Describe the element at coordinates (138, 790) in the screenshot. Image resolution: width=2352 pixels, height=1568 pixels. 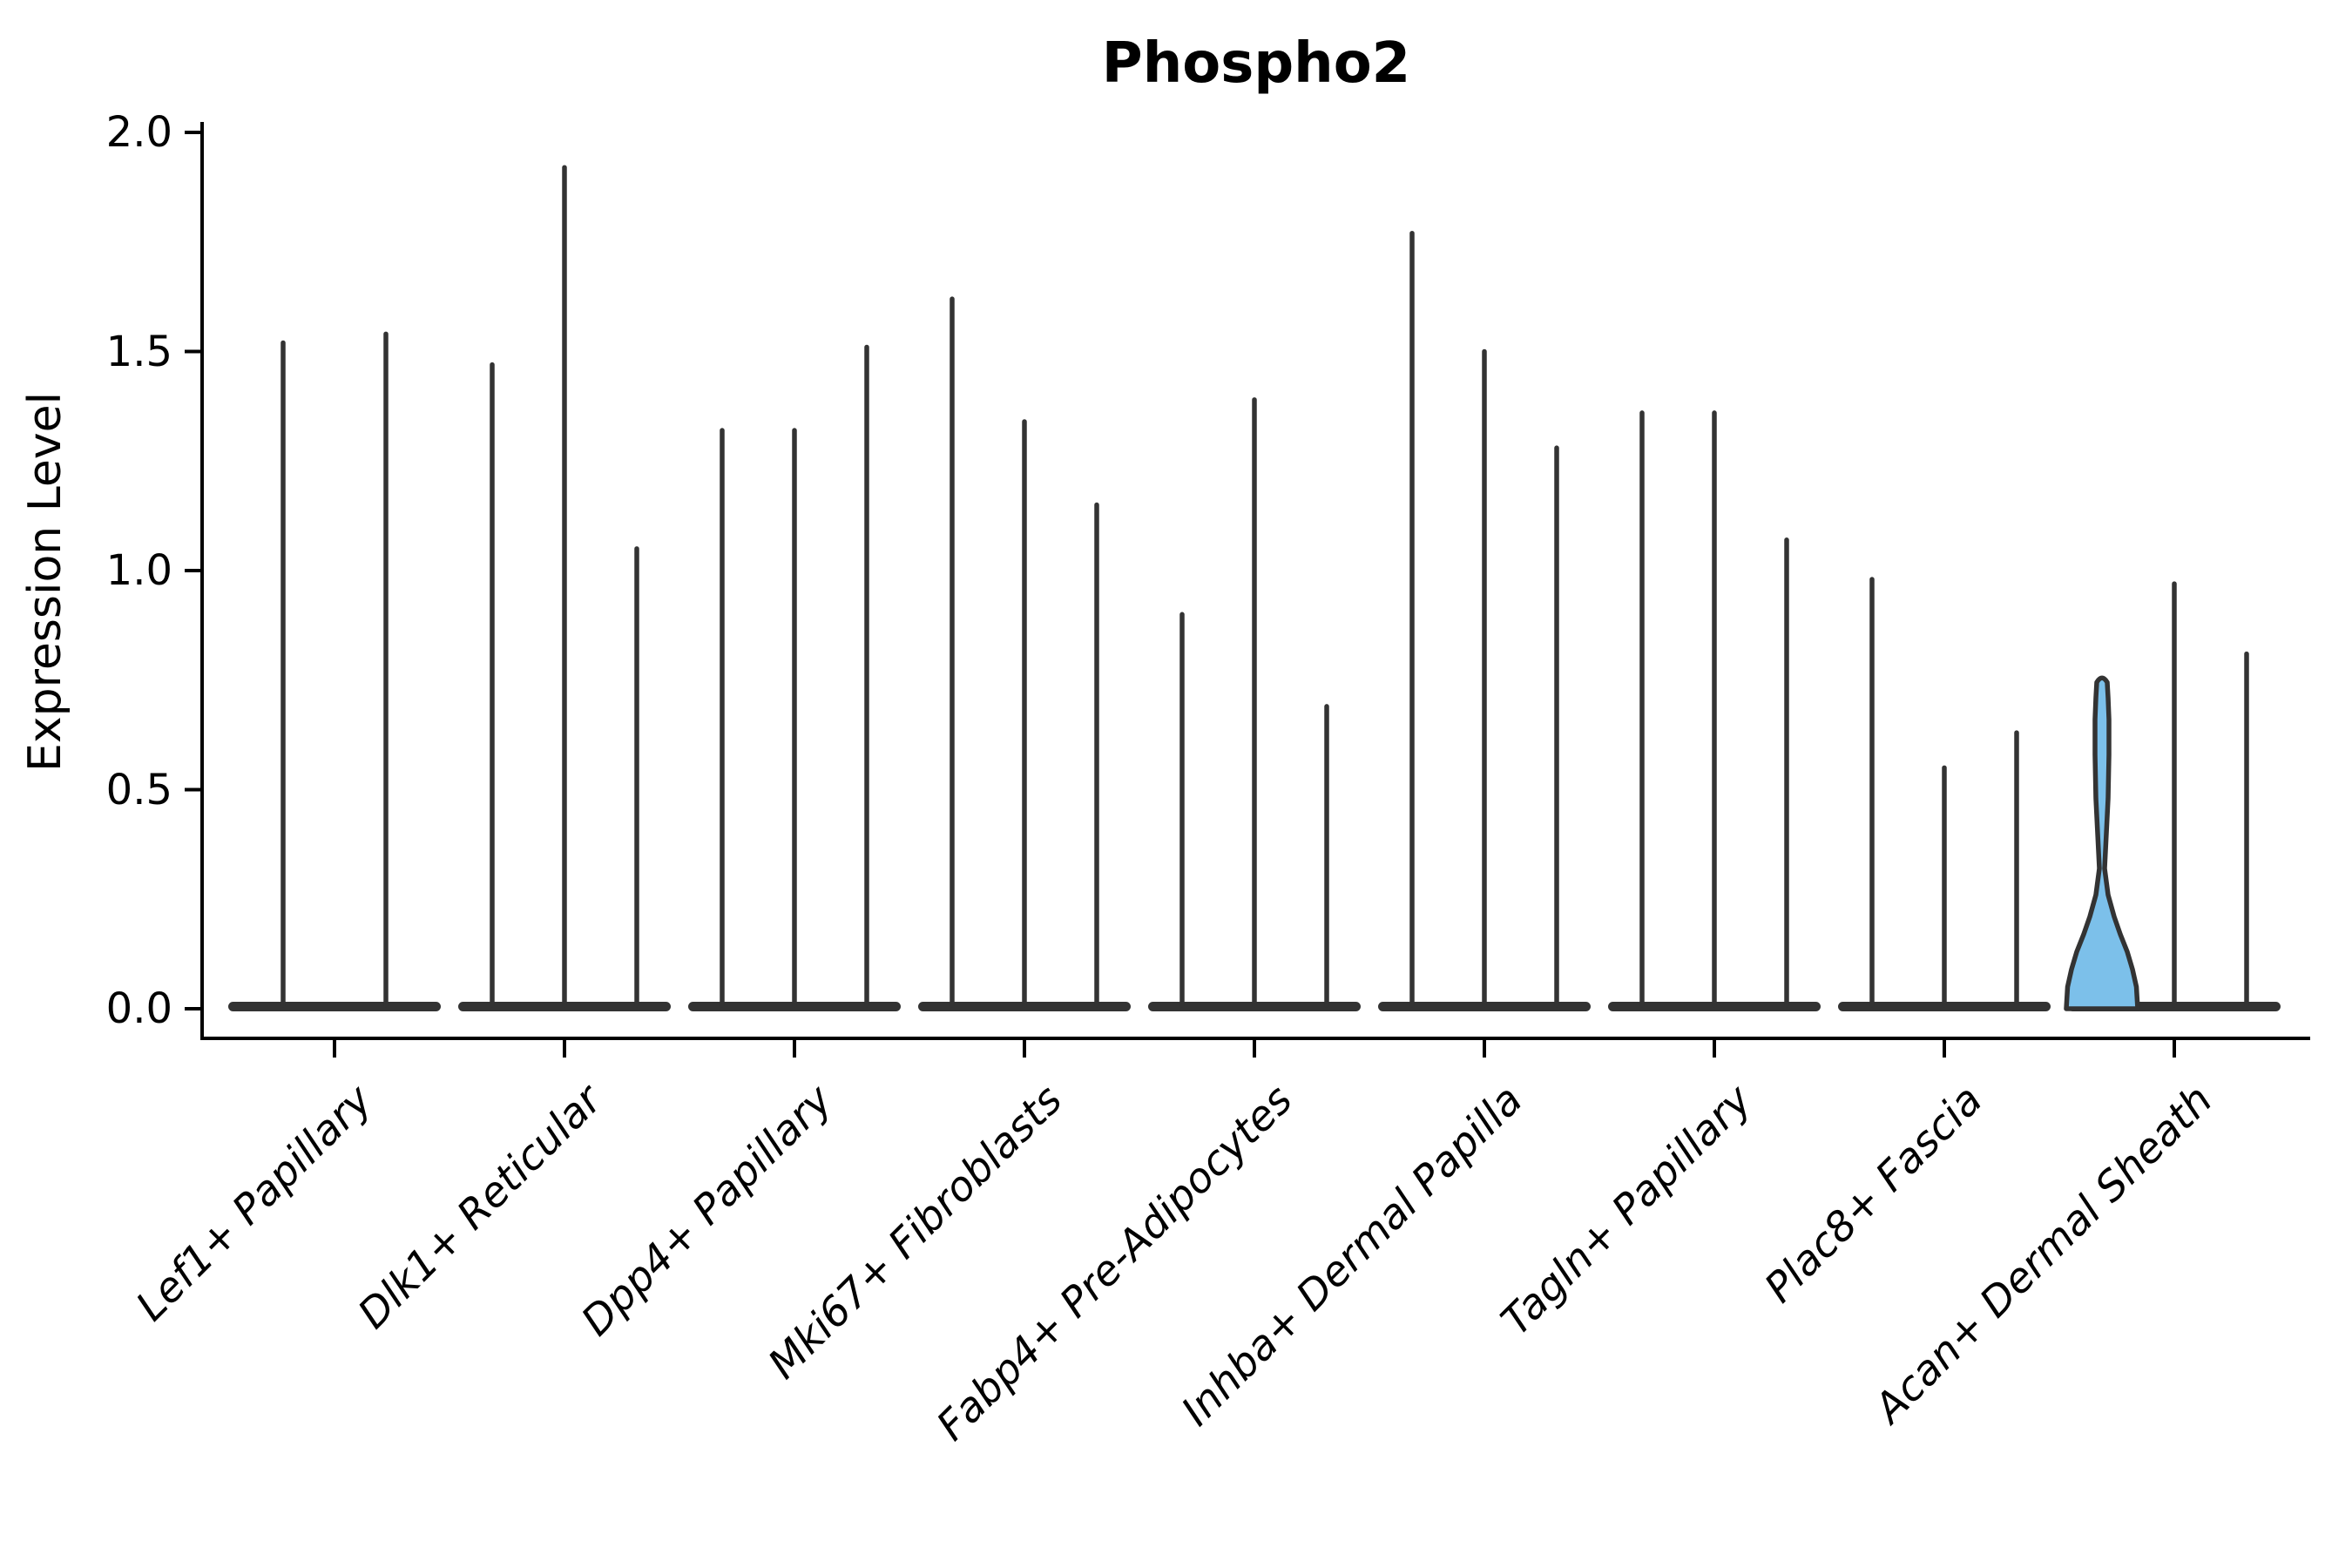
I see `y-tick-label: 0.5` at that location.